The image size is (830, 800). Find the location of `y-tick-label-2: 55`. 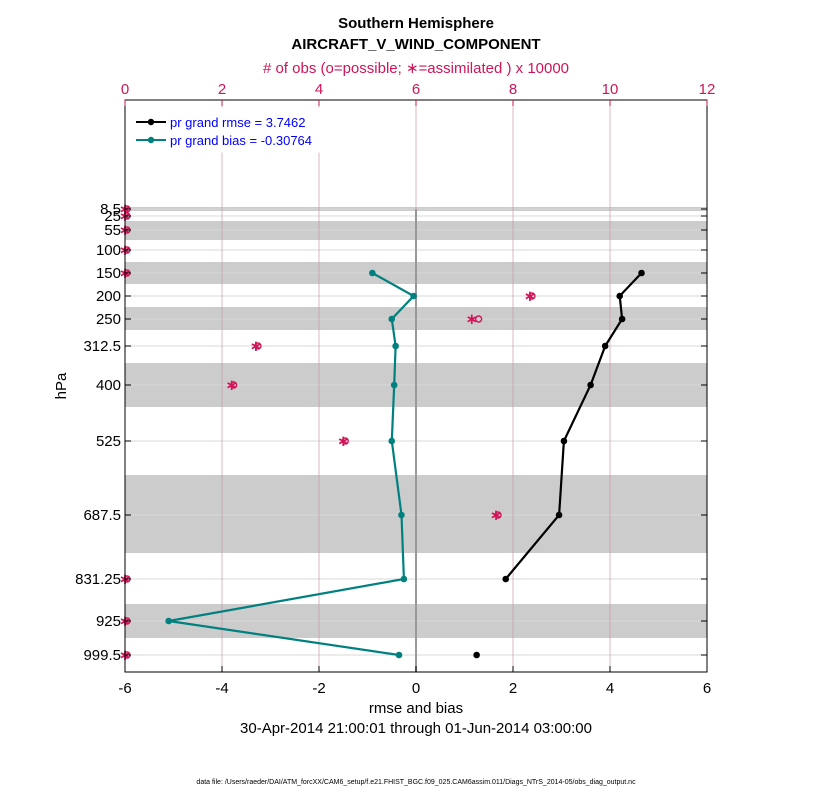

y-tick-label-2: 55 is located at coordinates (112, 230).